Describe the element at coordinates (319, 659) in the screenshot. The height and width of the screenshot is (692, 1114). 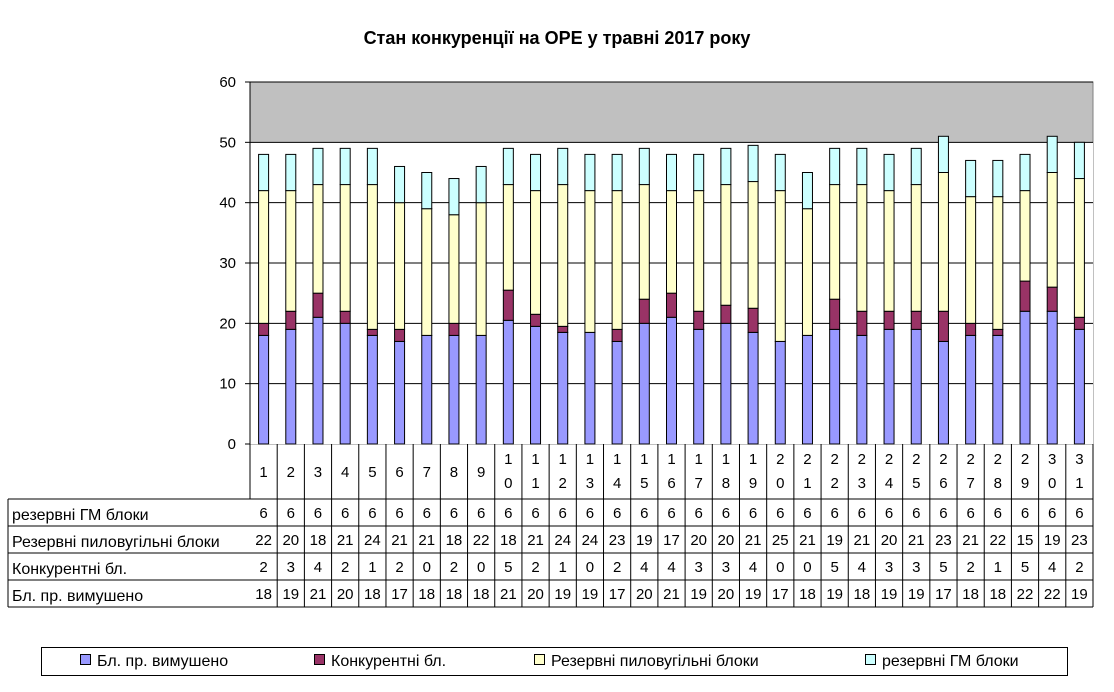
I see `legend-swatch-competitive` at that location.